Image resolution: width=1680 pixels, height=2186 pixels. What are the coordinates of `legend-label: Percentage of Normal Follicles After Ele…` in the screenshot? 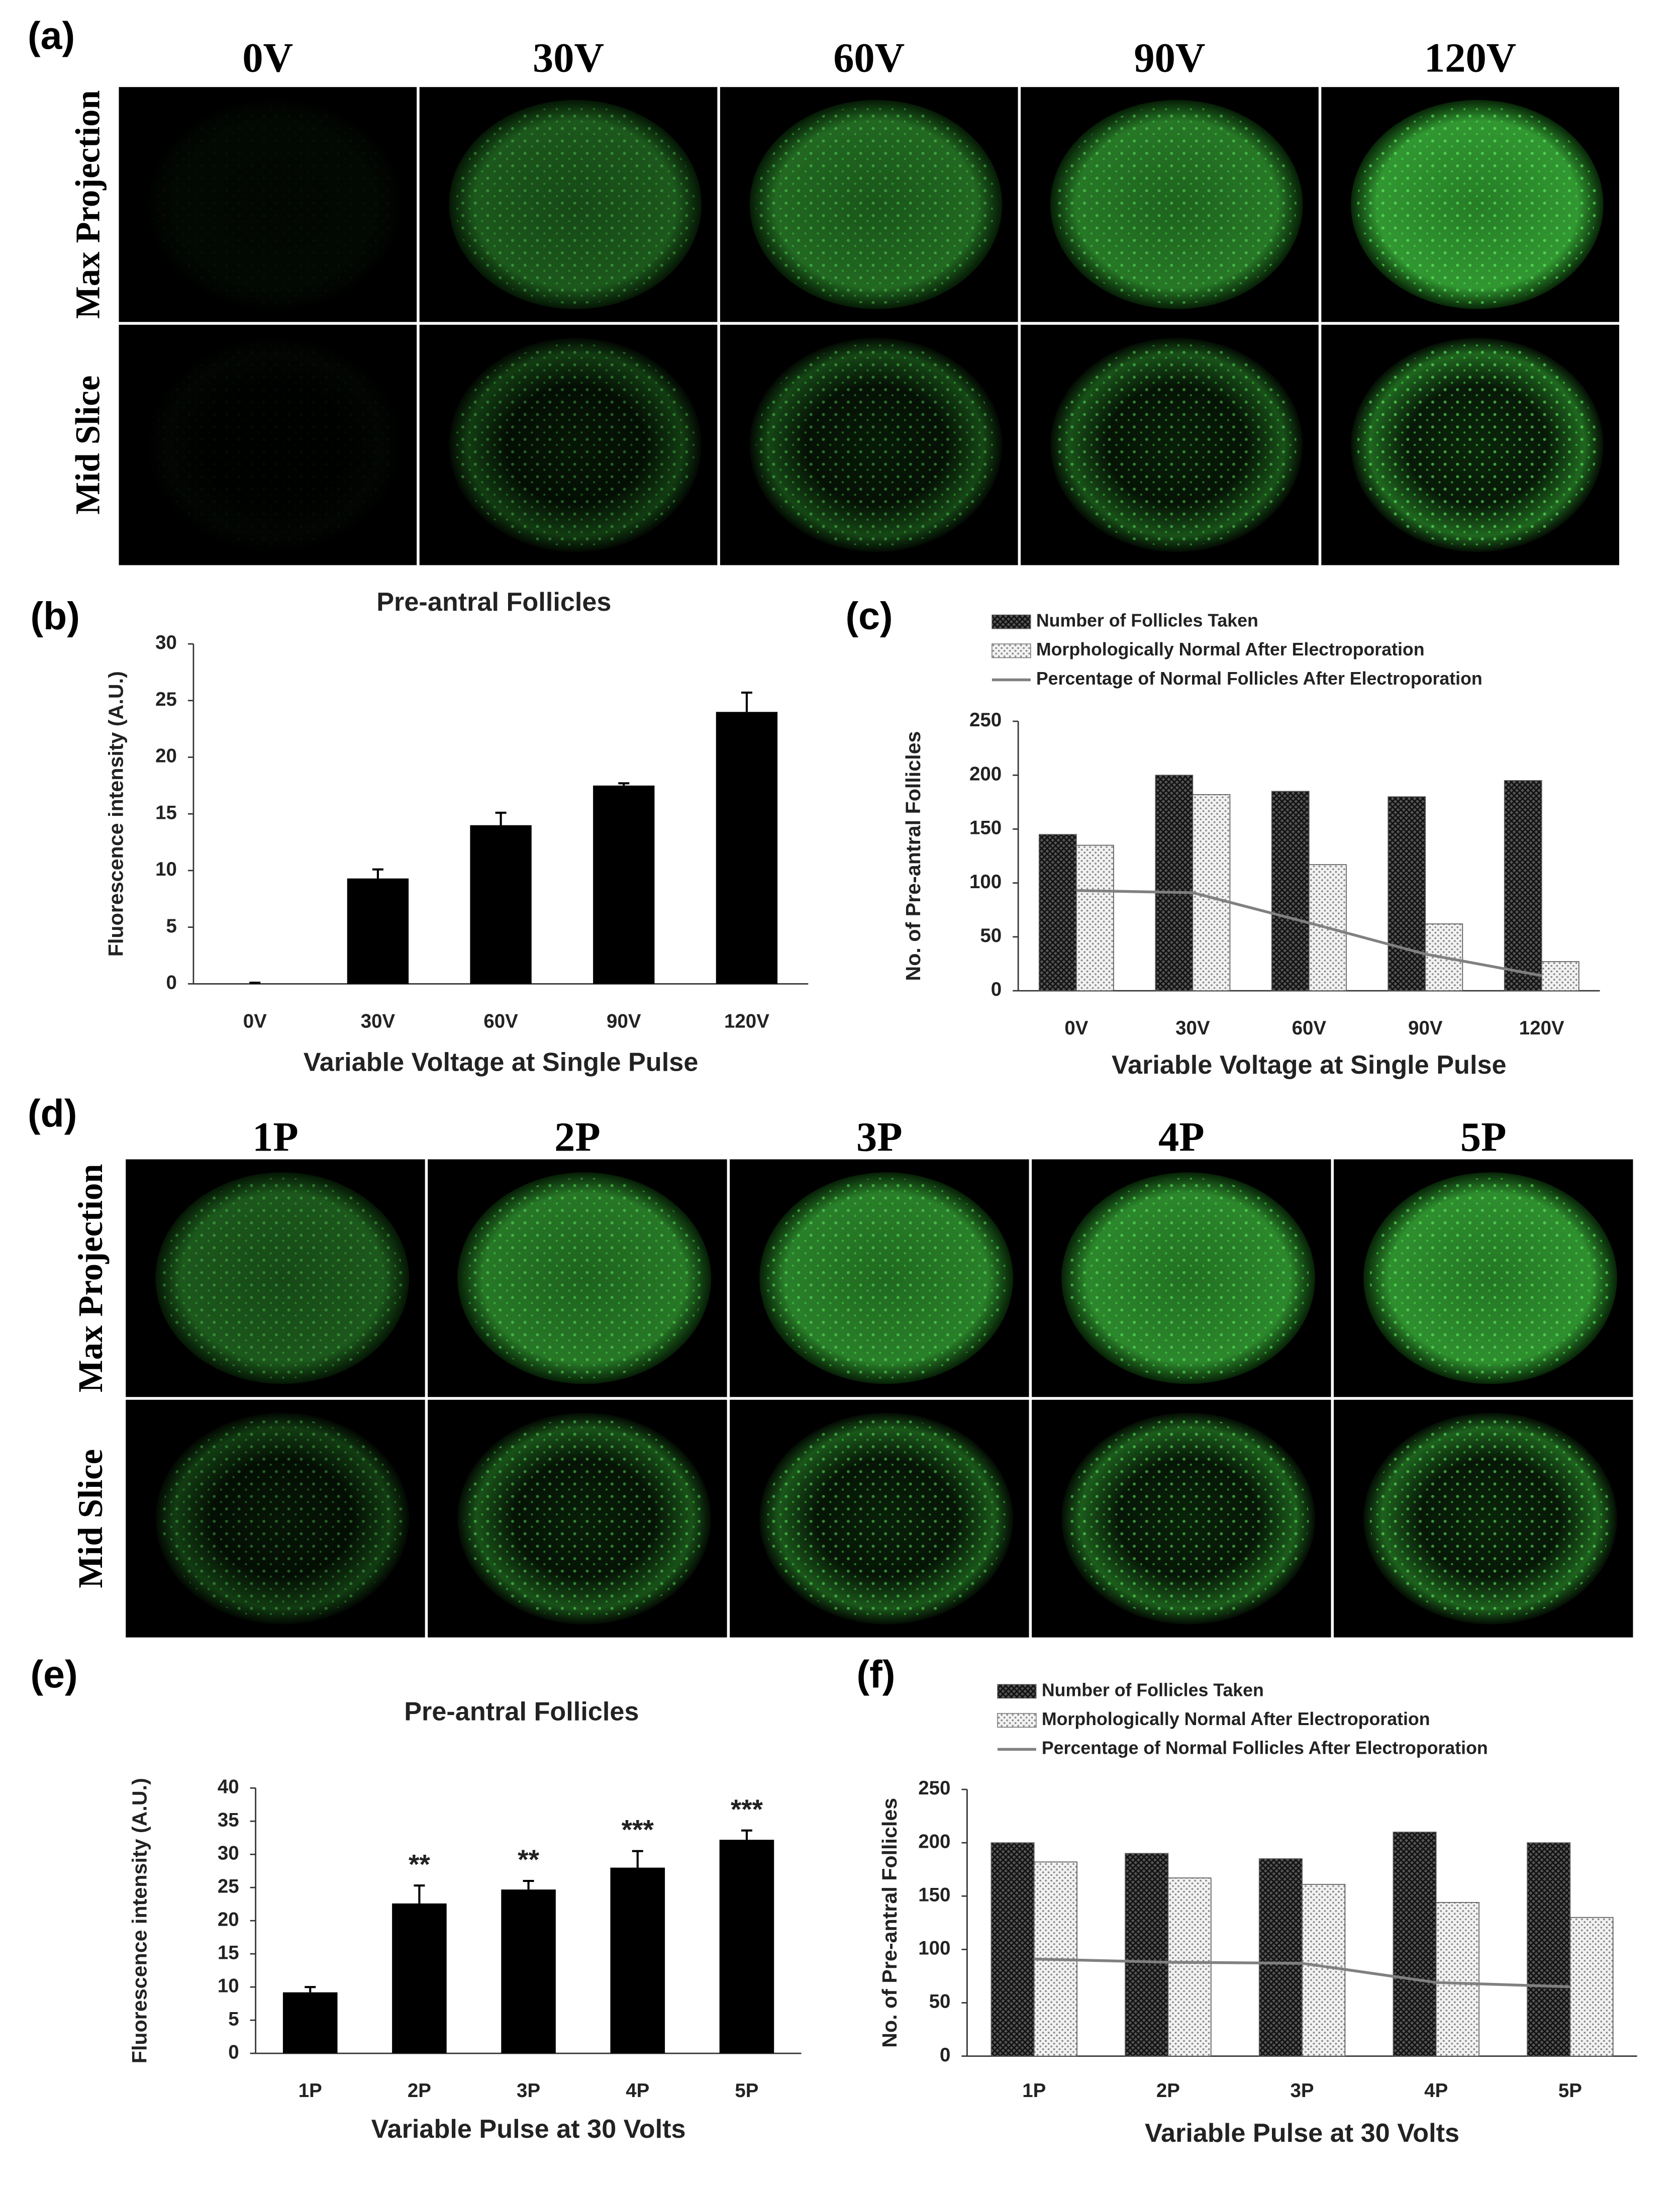 It's located at (1259, 679).